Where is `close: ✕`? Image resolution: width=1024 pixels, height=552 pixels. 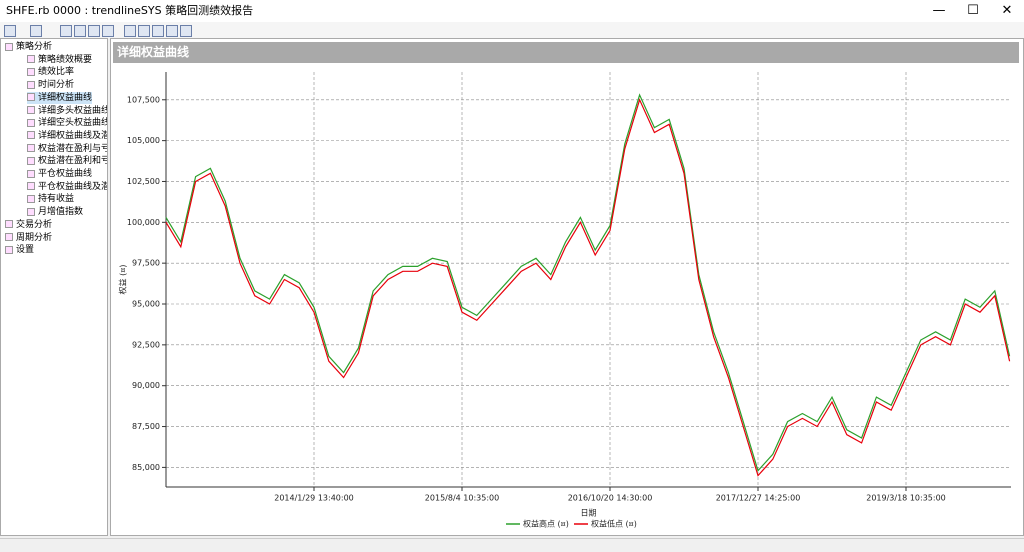
close: ✕ is located at coordinates (1007, 10).